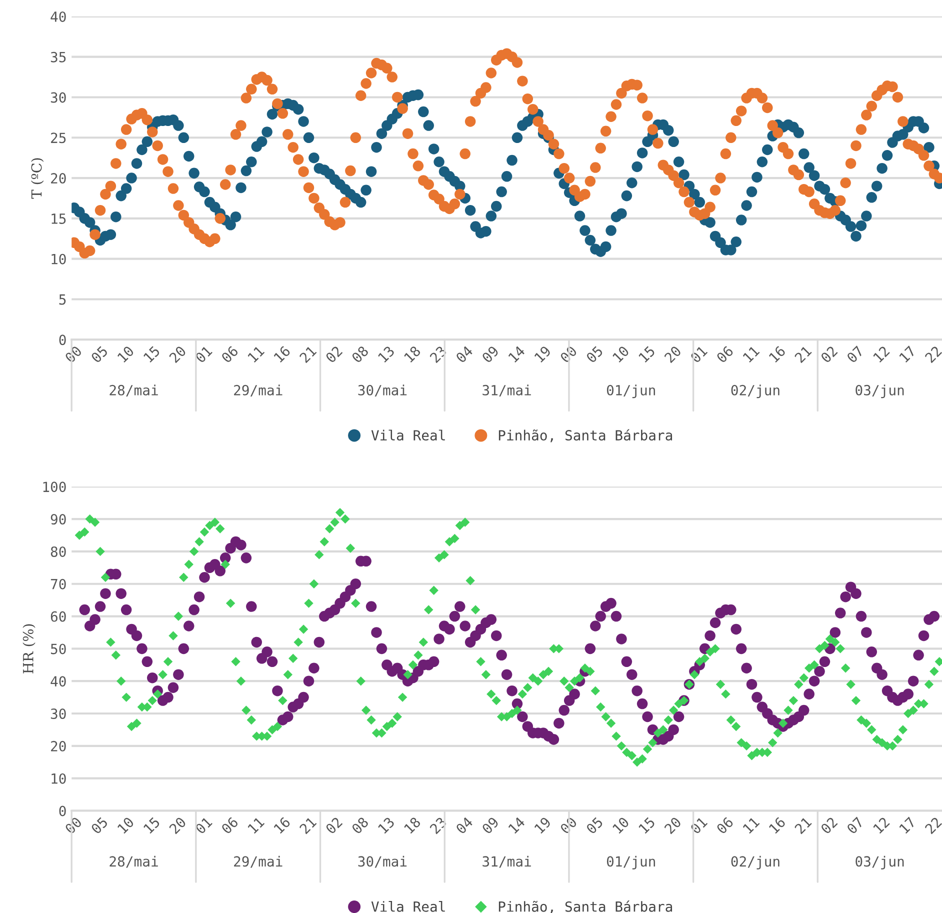 The height and width of the screenshot is (913, 942). Describe the element at coordinates (58, 551) in the screenshot. I see `y-tick-label: 80` at that location.